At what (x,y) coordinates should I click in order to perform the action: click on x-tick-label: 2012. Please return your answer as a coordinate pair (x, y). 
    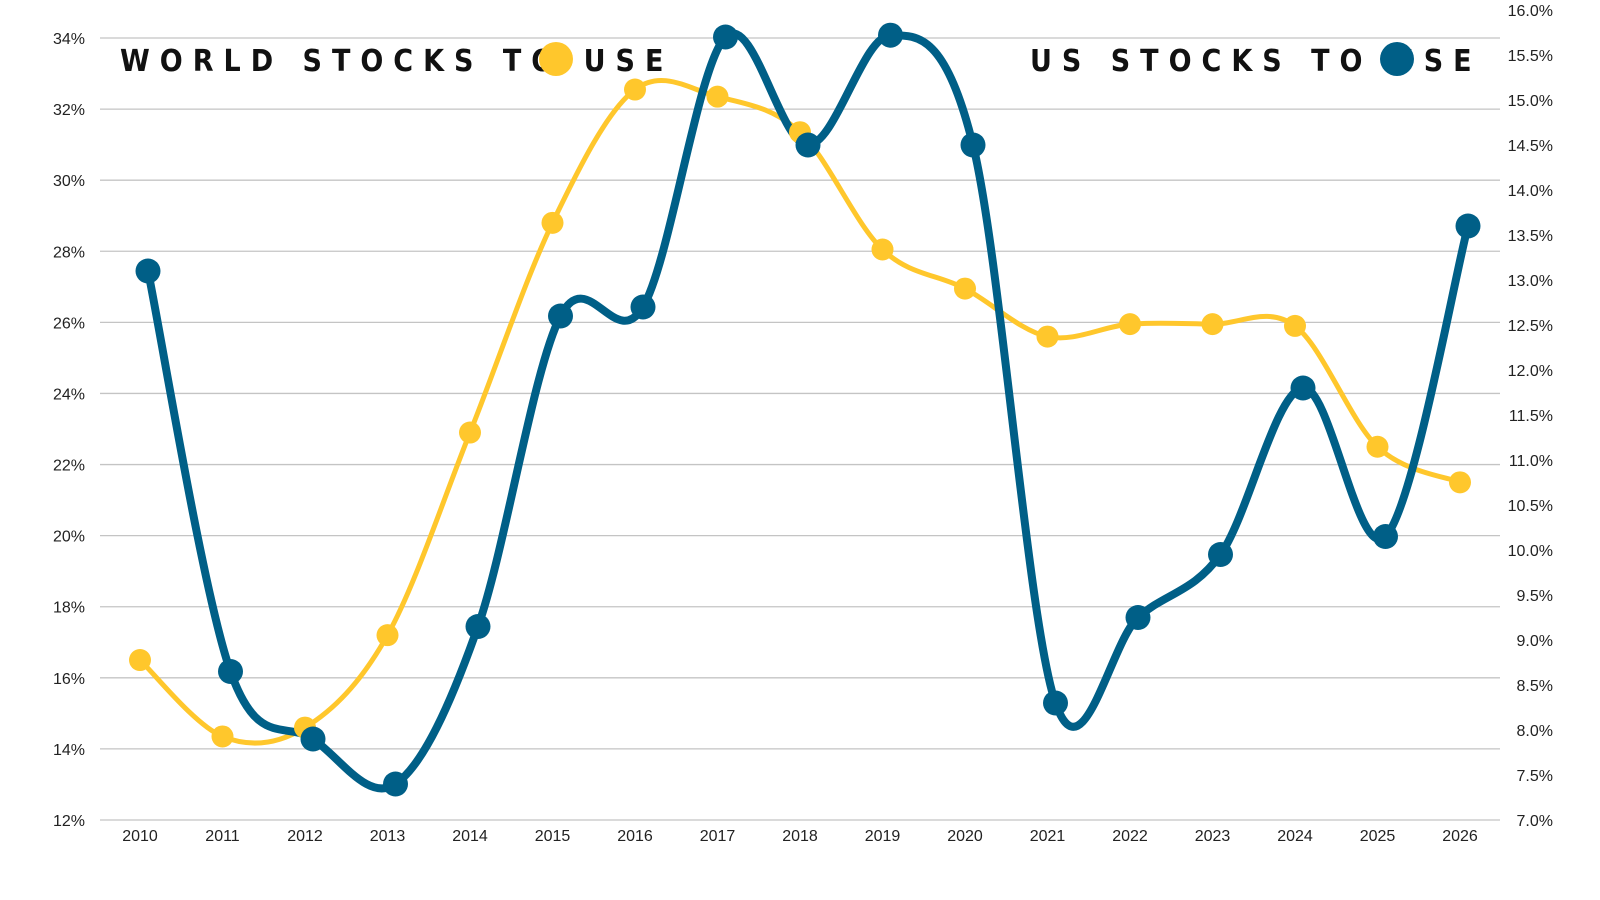
    Looking at the image, I should click on (305, 836).